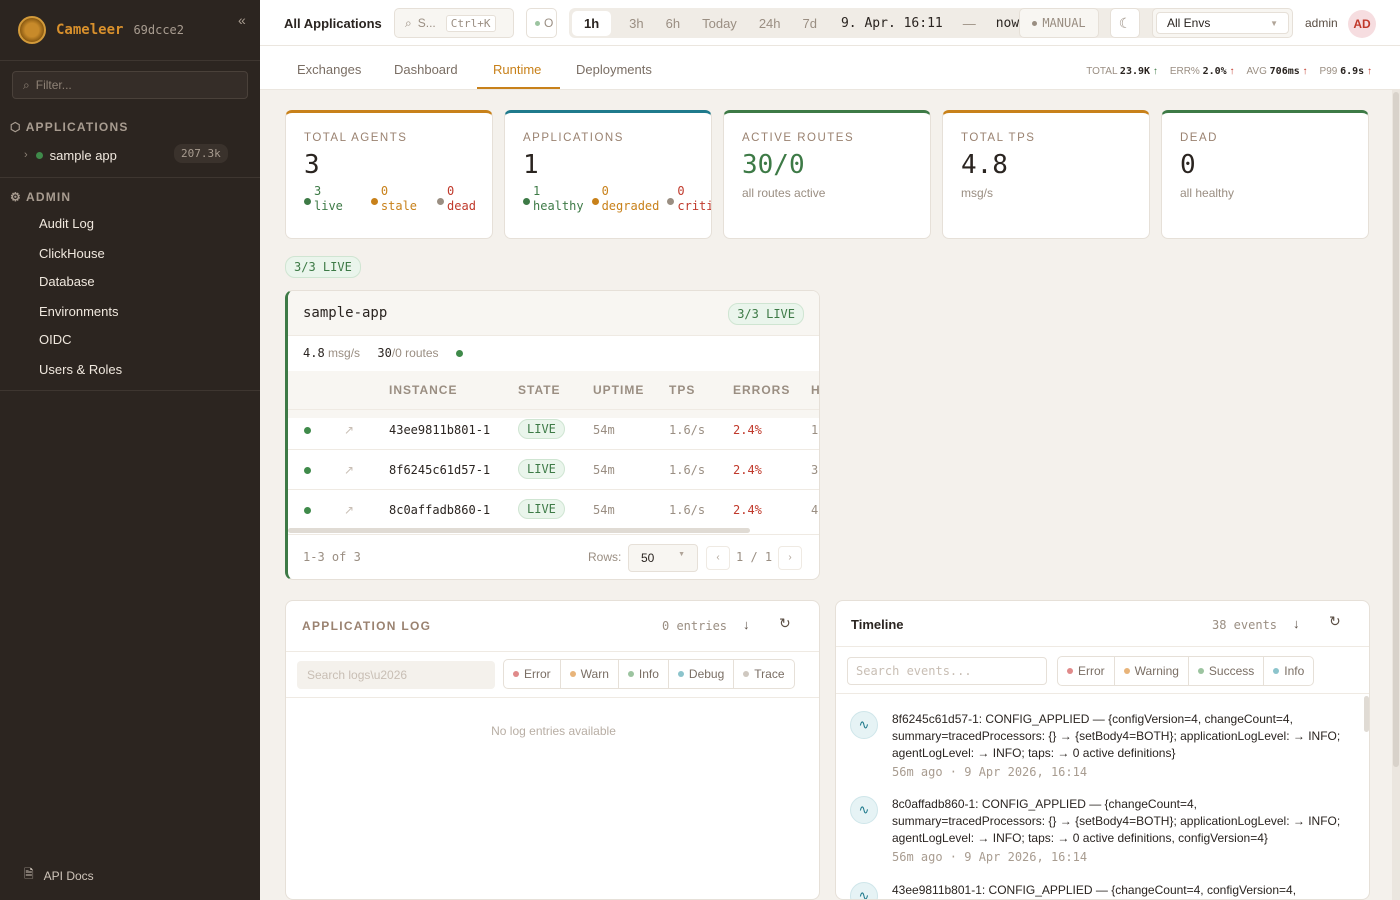  What do you see at coordinates (90, 30) in the screenshot?
I see `brand-name: Cameleer` at bounding box center [90, 30].